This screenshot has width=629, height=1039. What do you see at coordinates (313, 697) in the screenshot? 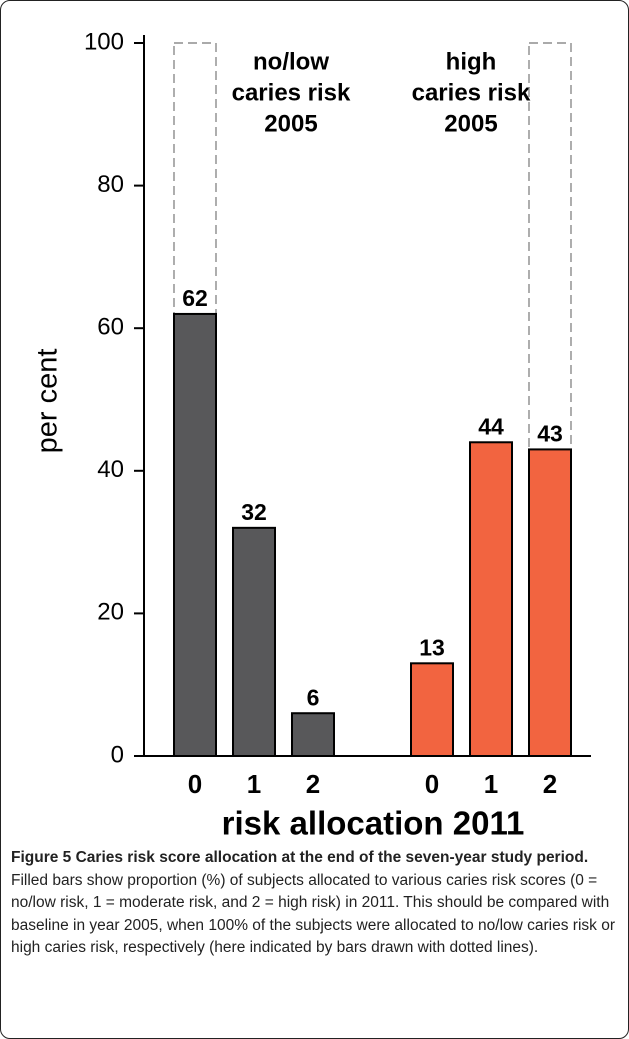
I see `value-label: 6` at bounding box center [313, 697].